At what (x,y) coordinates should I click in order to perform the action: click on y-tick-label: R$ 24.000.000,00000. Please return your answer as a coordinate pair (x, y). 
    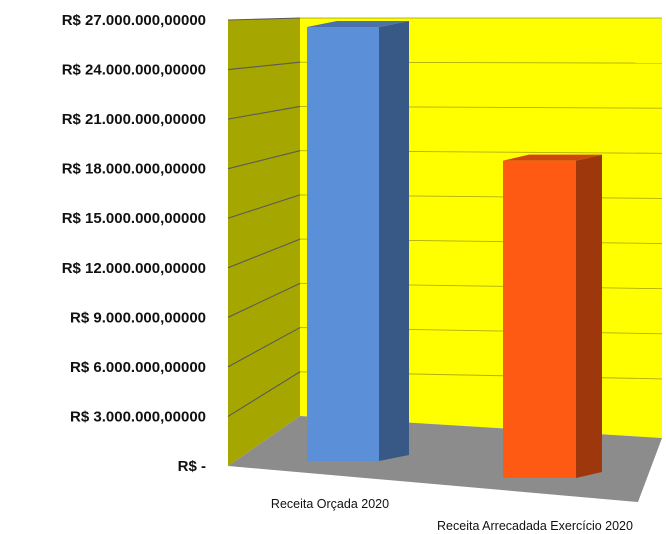
    Looking at the image, I should click on (134, 70).